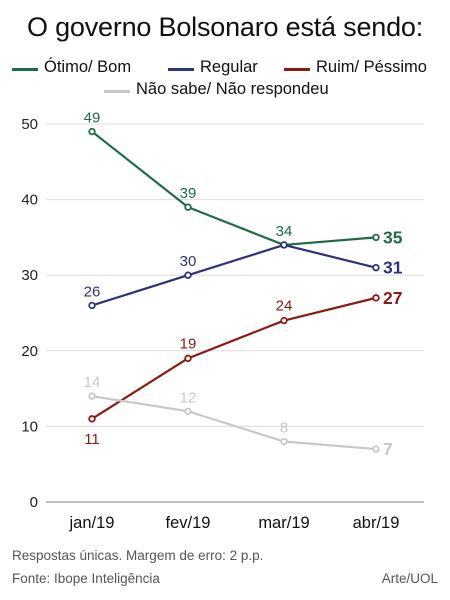 This screenshot has width=450, height=600. I want to click on legend-swatch-ruim-pessimo, so click(297, 69).